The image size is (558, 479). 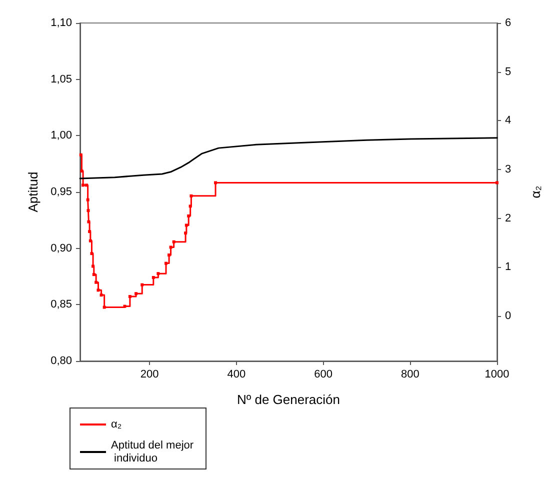 What do you see at coordinates (116, 424) in the screenshot?
I see `legend-label: α₂` at bounding box center [116, 424].